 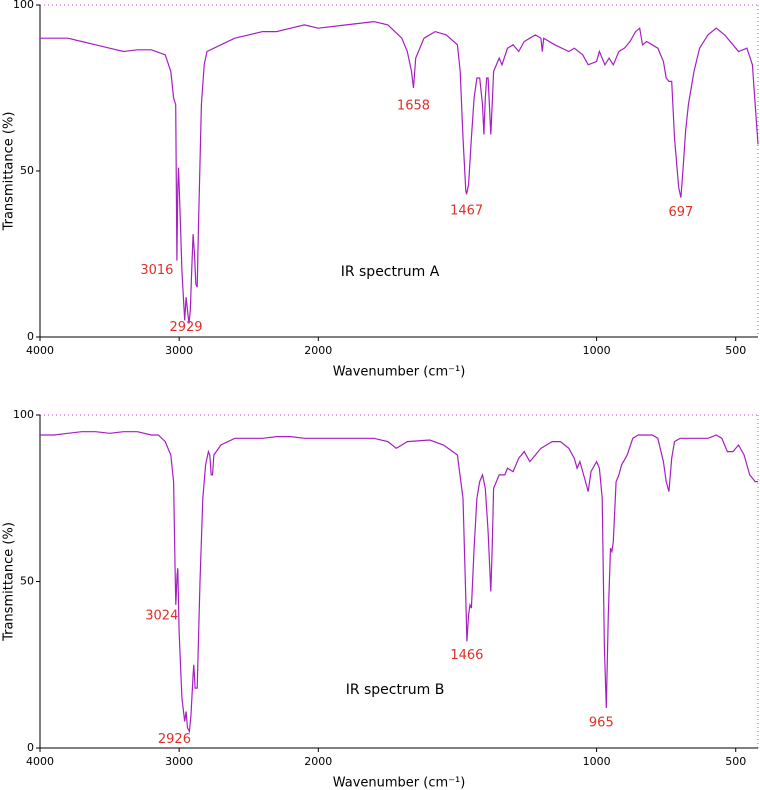 What do you see at coordinates (413, 106) in the screenshot?
I see `peak-label: 1658` at bounding box center [413, 106].